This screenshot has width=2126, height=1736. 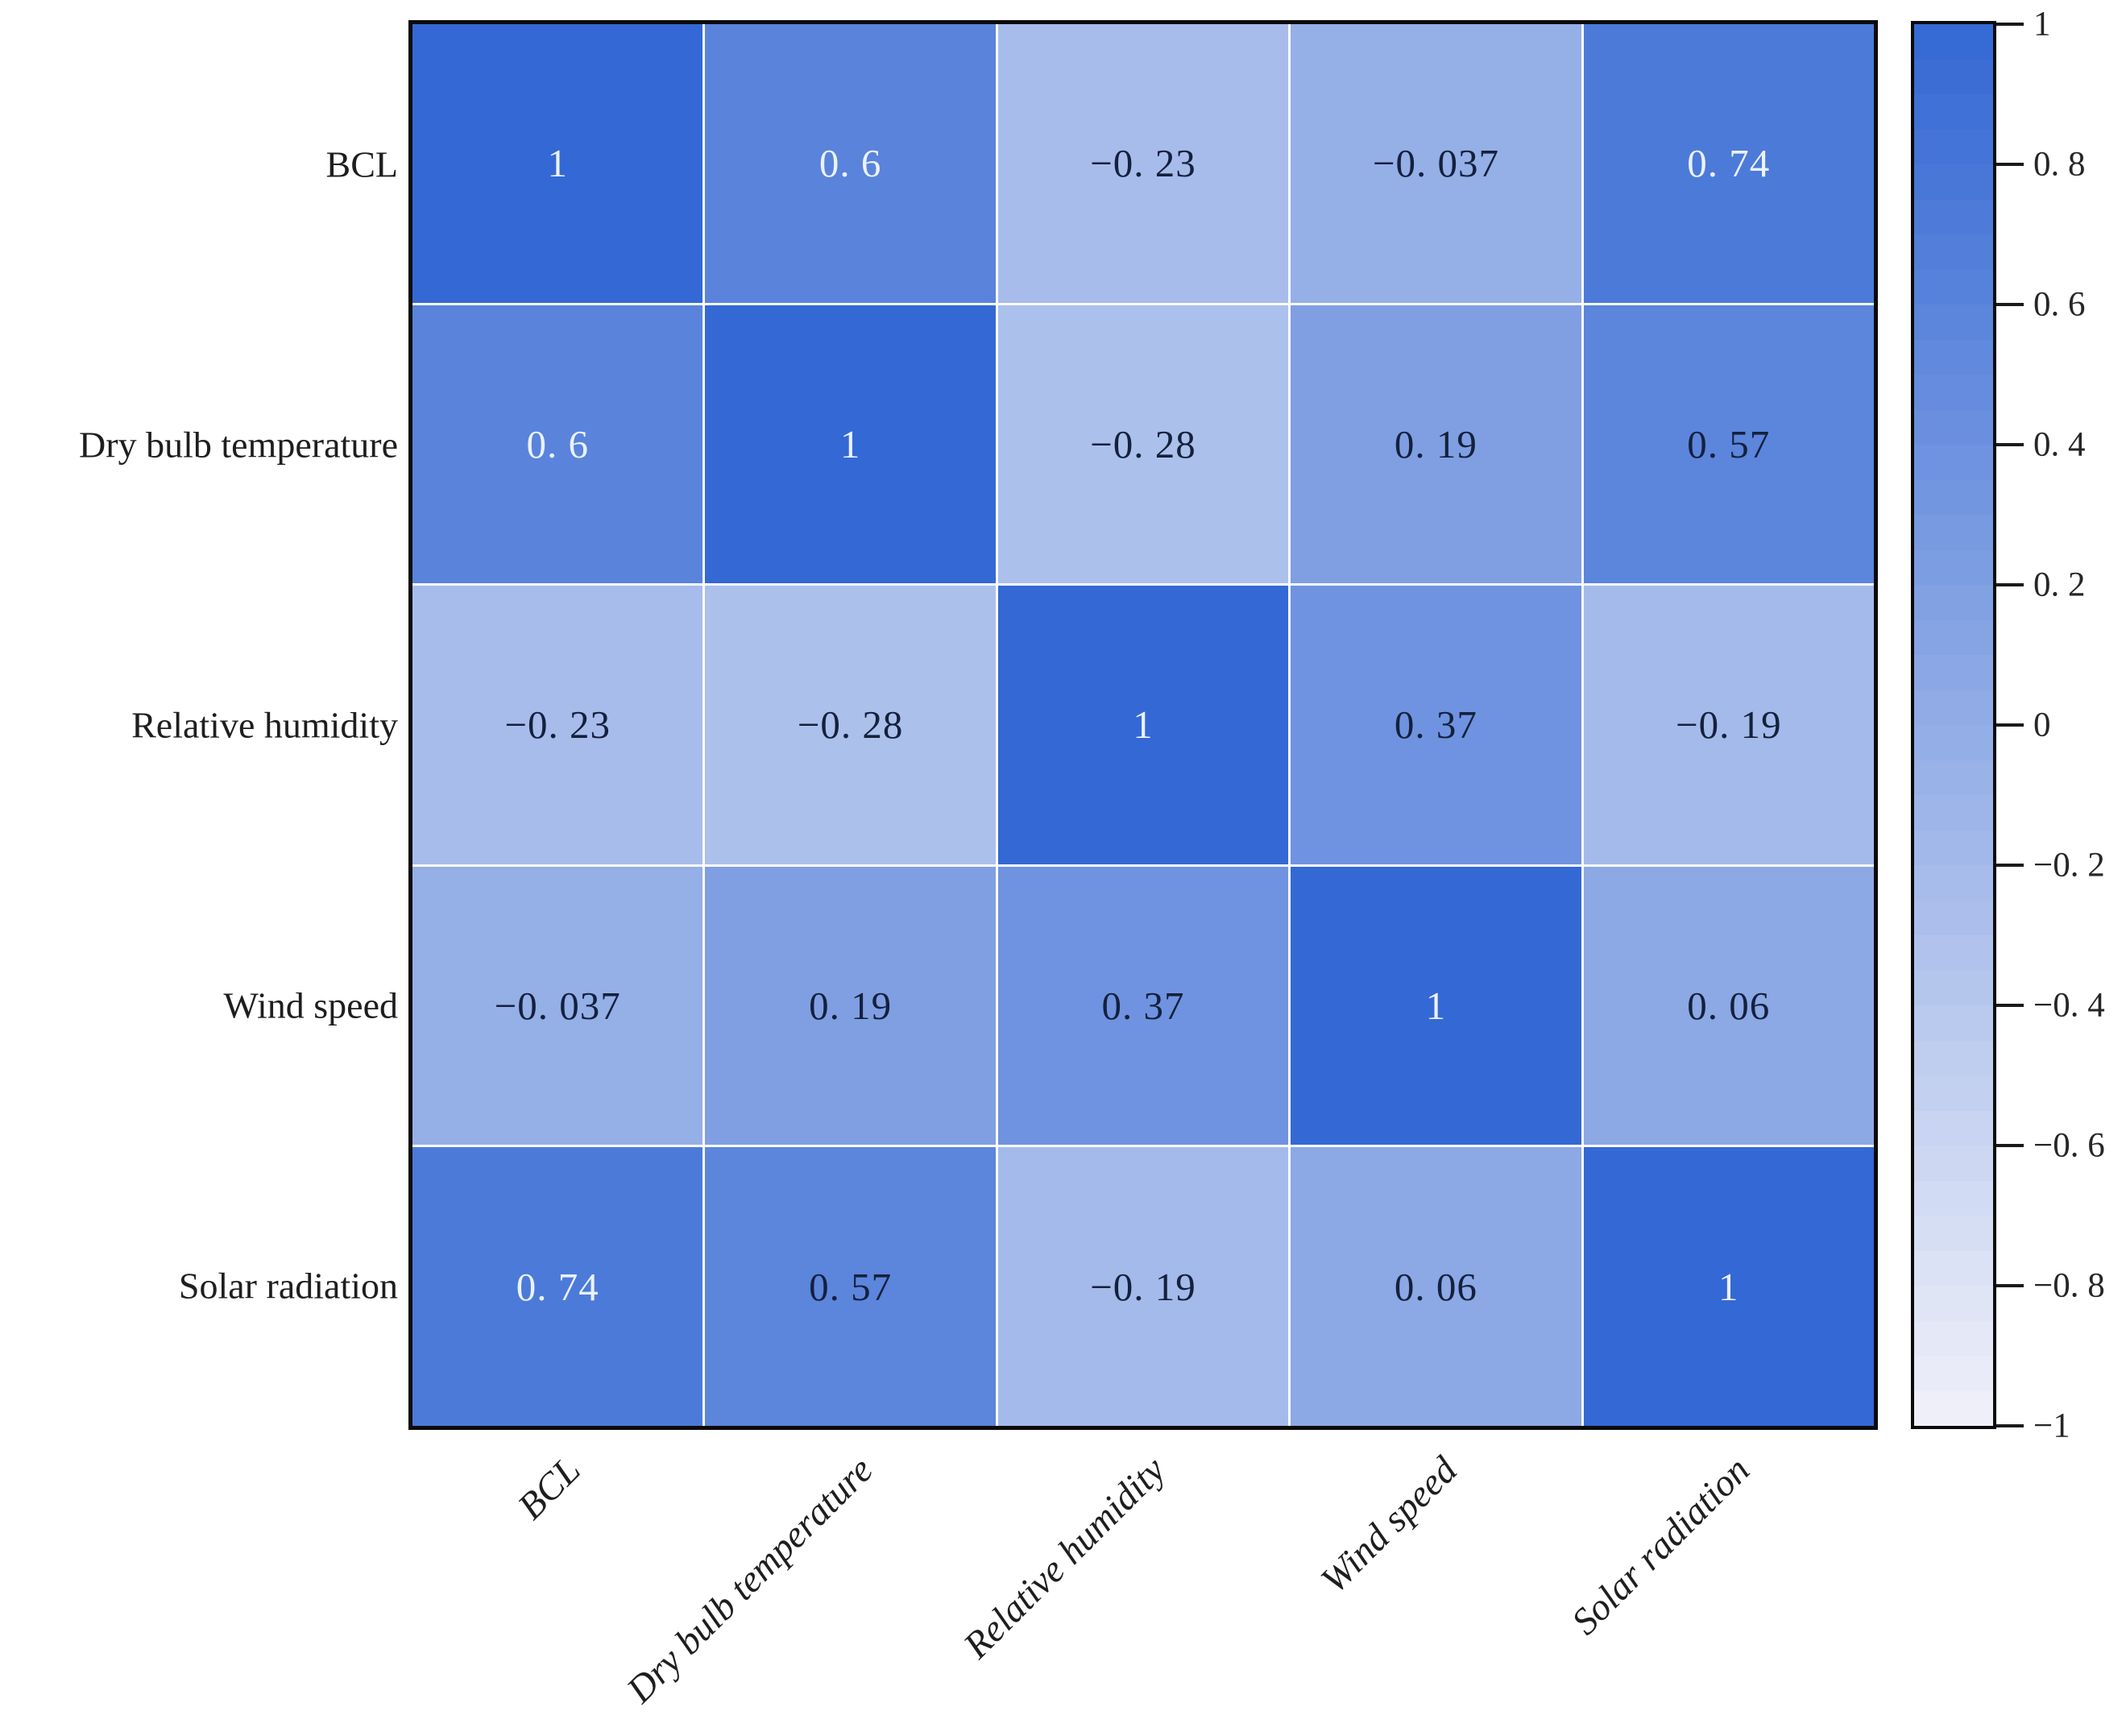 I want to click on colorbar-tick-label: 0. 4, so click(x=2059, y=445).